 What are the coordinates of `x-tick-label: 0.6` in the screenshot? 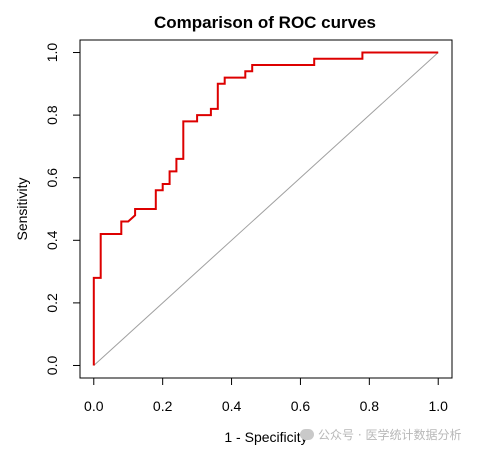 It's located at (301, 406).